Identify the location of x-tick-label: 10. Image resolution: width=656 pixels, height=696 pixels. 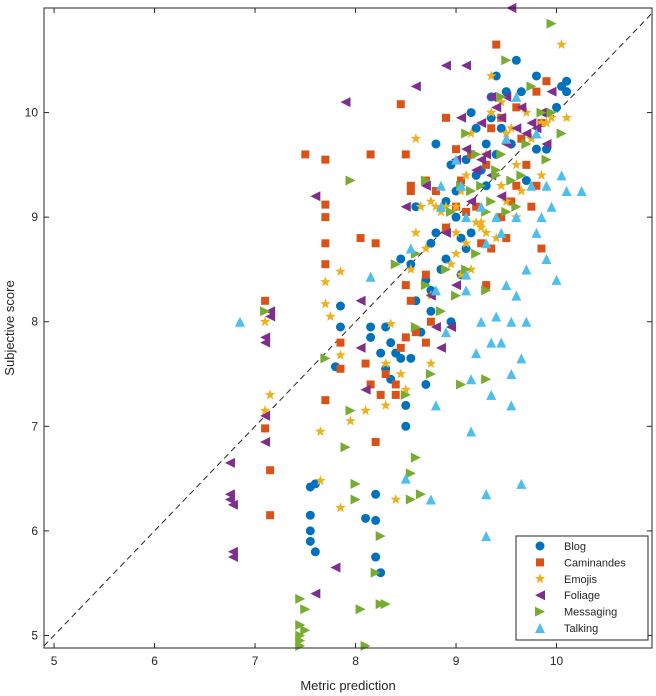
(557, 661).